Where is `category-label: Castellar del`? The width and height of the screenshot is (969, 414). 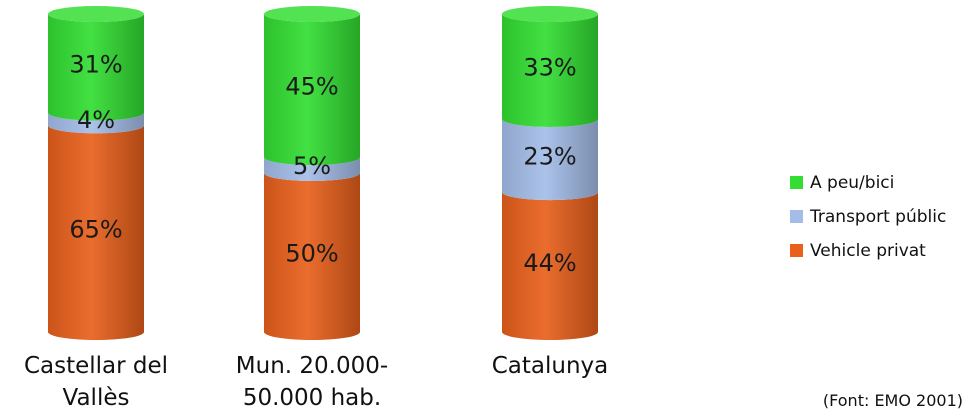 category-label: Castellar del is located at coordinates (96, 366).